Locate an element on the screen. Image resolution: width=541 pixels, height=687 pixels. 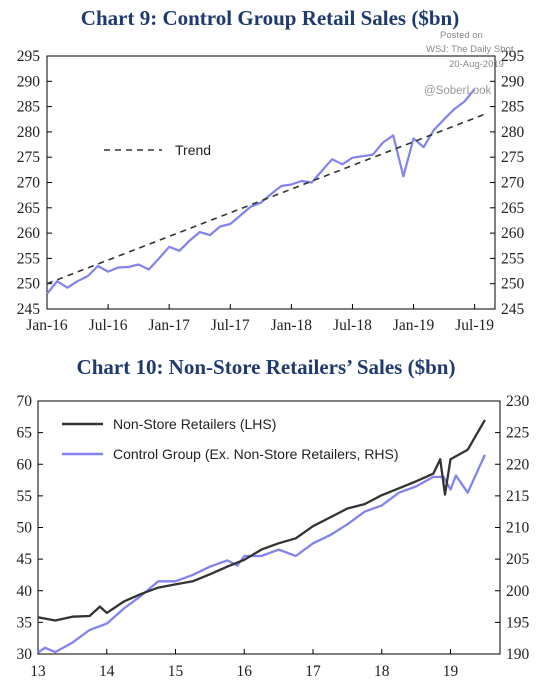
y2-tick-label: 290 is located at coordinates (513, 81).